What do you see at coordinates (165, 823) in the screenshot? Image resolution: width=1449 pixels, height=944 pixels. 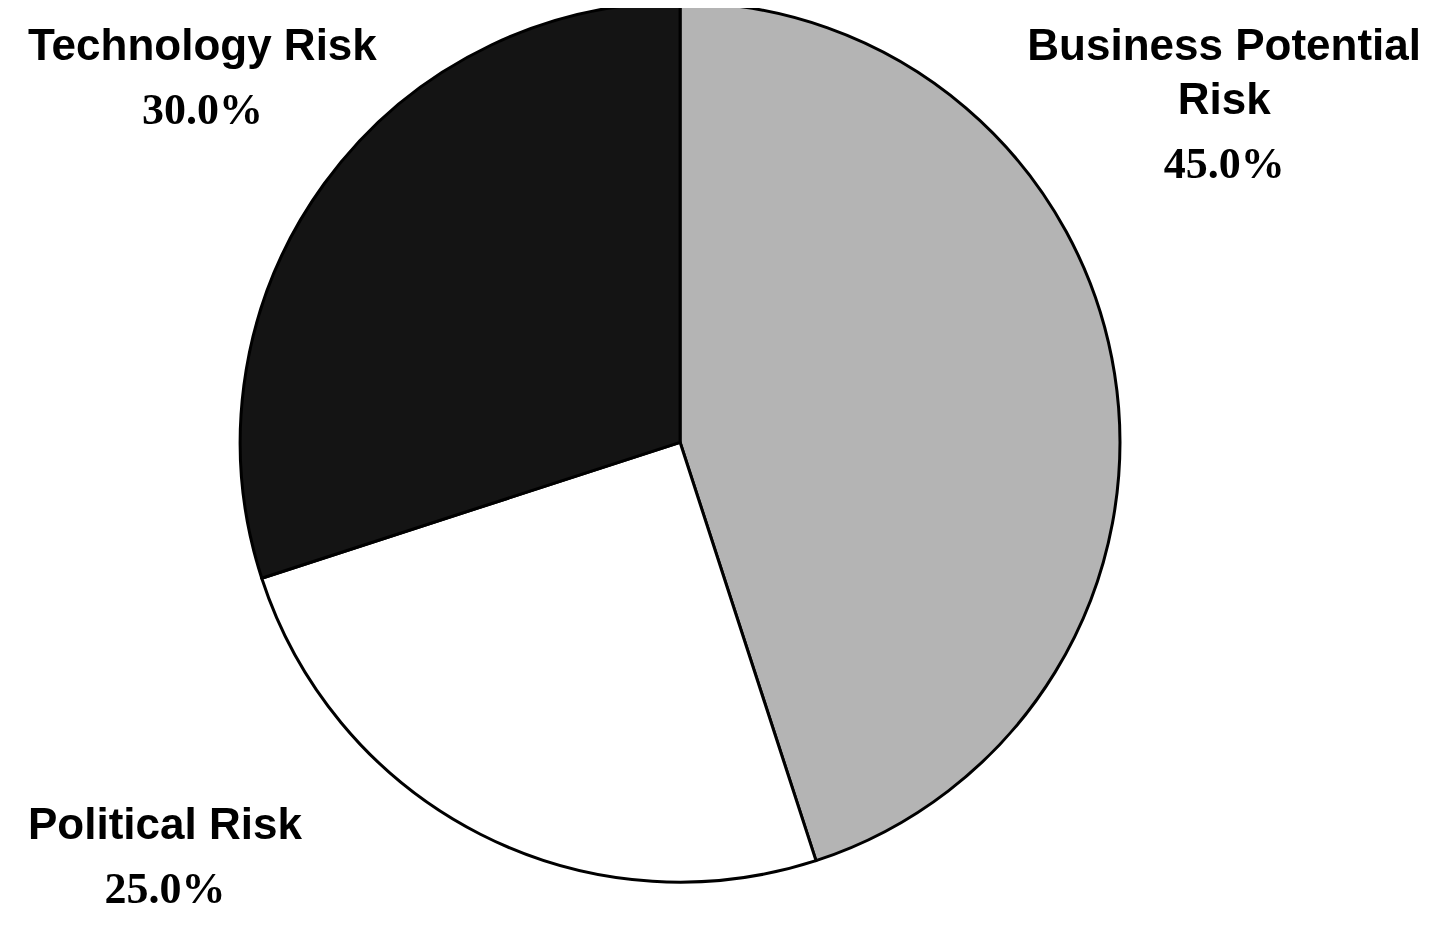 I see `slice-label: Political Risk` at bounding box center [165, 823].